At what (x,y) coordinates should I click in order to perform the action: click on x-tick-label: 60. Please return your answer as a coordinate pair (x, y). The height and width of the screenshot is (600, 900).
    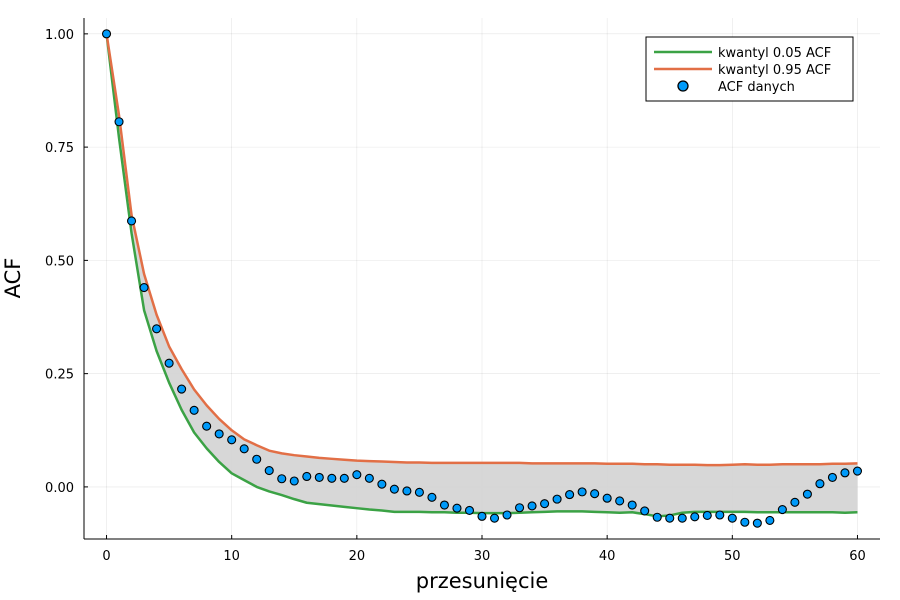
    Looking at the image, I should click on (857, 556).